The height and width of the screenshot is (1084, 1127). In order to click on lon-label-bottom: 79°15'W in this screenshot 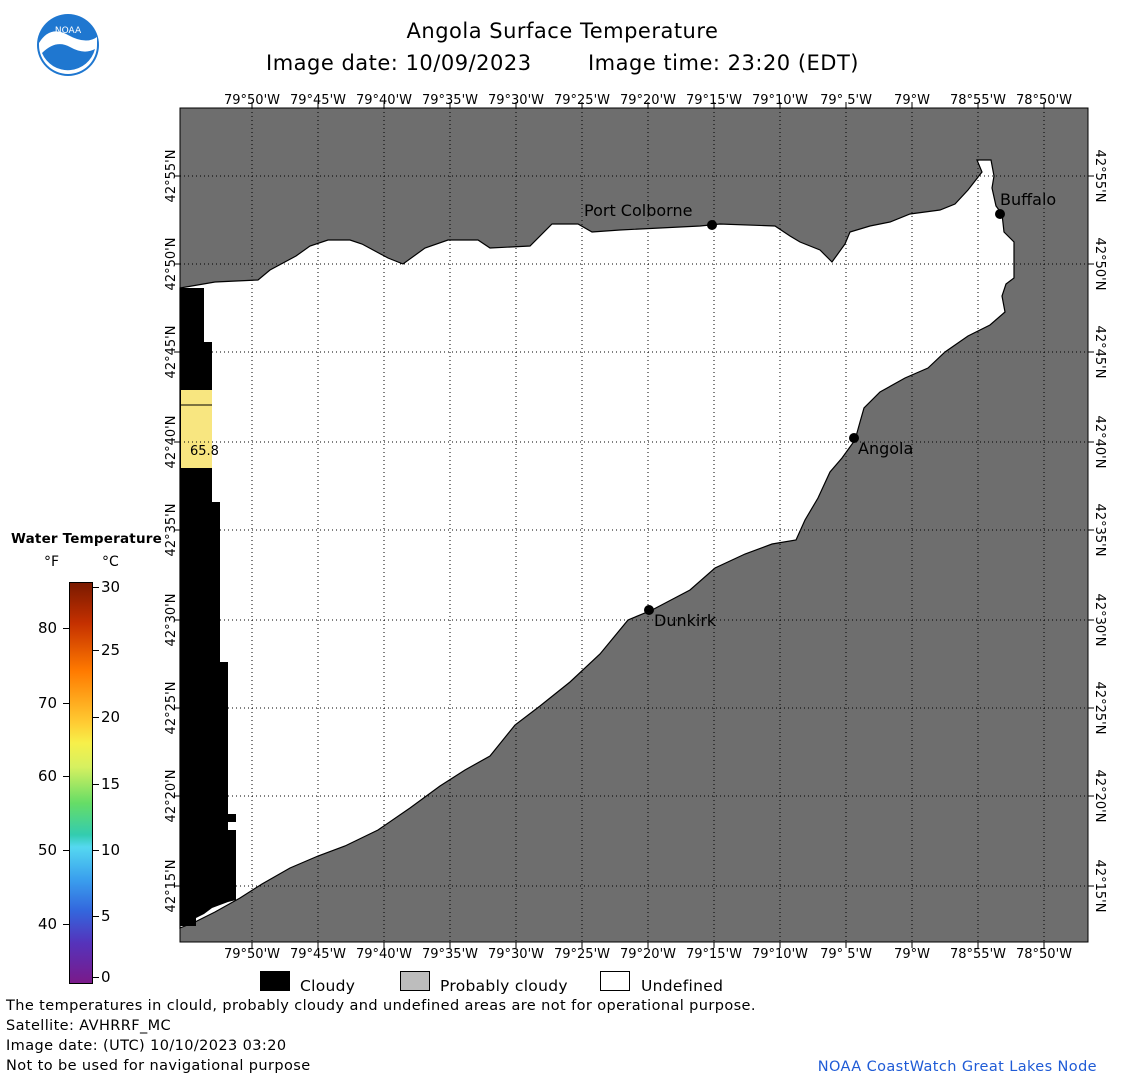, I will do `click(714, 954)`.